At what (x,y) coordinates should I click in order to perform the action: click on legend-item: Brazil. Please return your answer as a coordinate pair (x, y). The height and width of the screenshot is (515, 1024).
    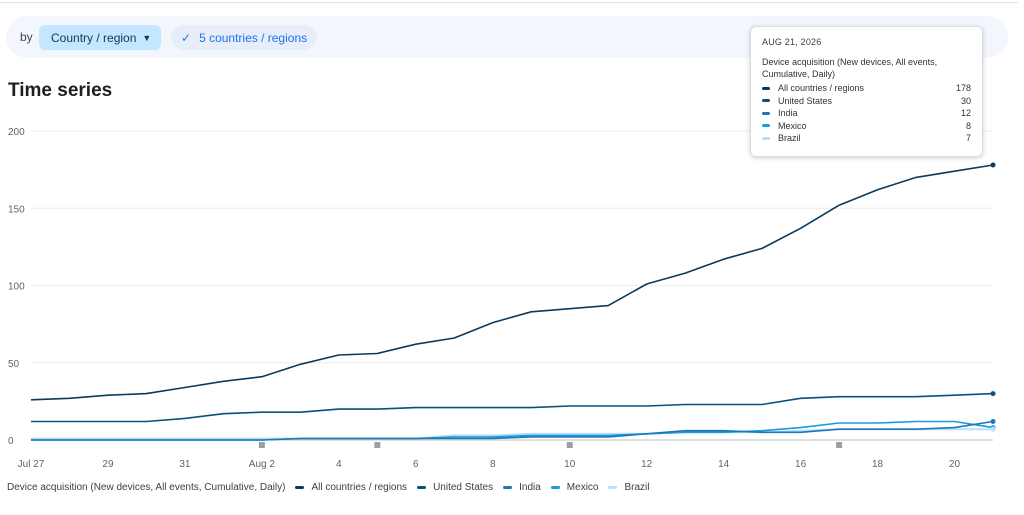
    Looking at the image, I should click on (629, 487).